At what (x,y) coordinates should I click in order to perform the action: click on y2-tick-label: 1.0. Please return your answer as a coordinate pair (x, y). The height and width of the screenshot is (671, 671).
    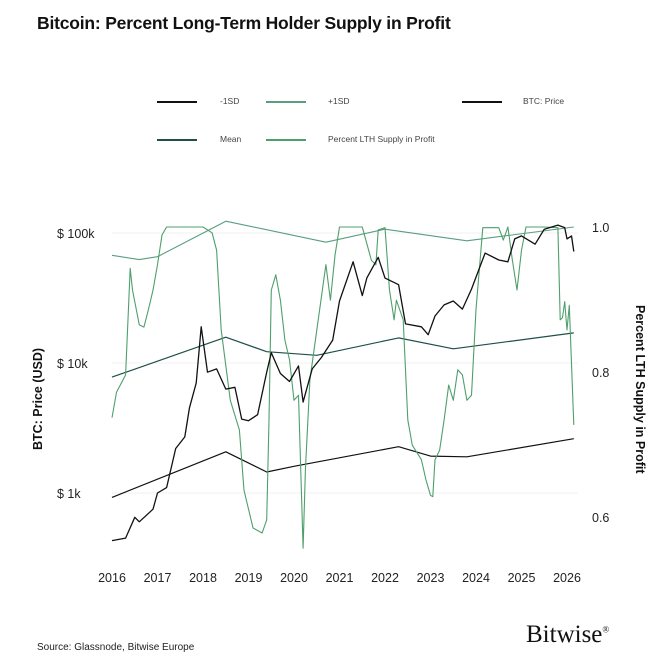
    Looking at the image, I should click on (600, 228).